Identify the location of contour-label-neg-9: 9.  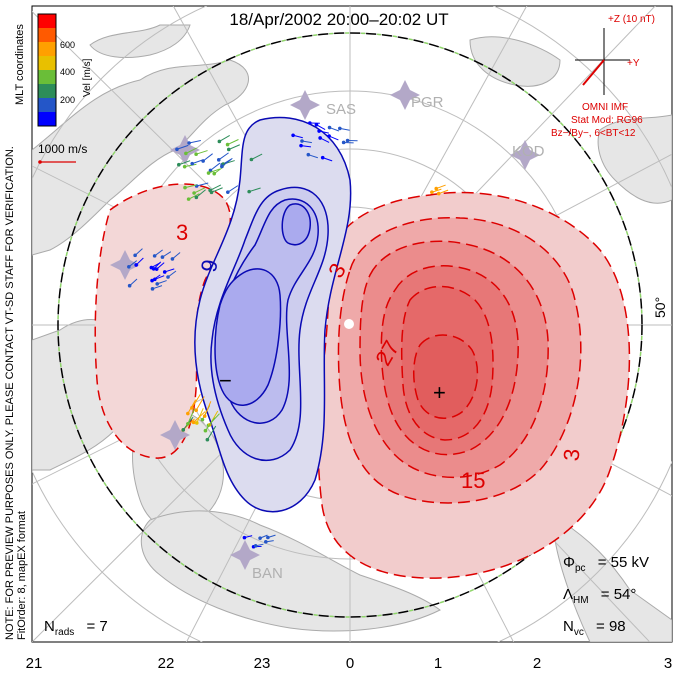
(209, 266).